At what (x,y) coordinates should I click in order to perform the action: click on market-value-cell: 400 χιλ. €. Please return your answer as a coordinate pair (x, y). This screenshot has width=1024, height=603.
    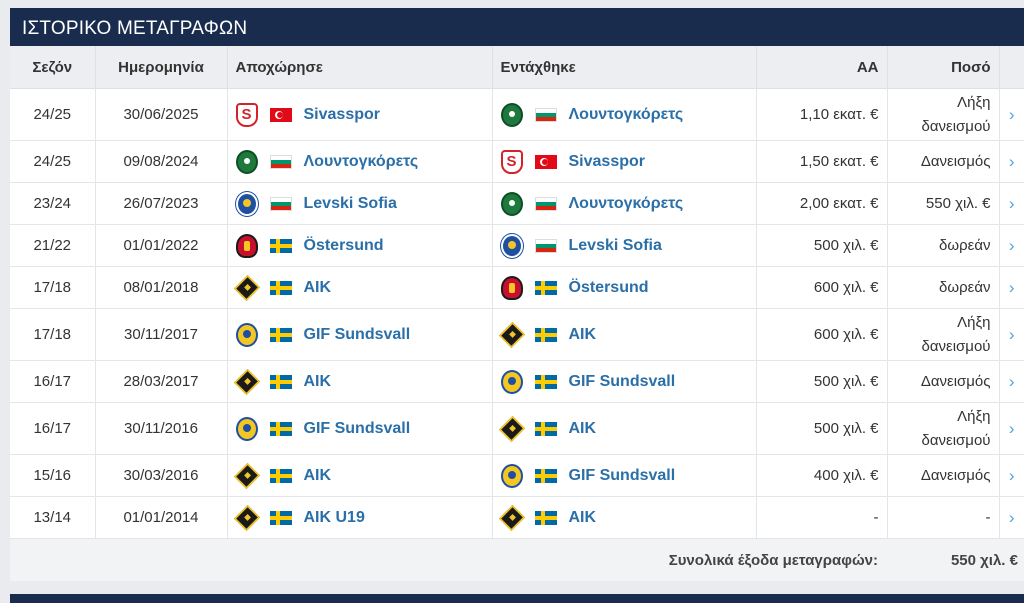
    Looking at the image, I should click on (822, 475).